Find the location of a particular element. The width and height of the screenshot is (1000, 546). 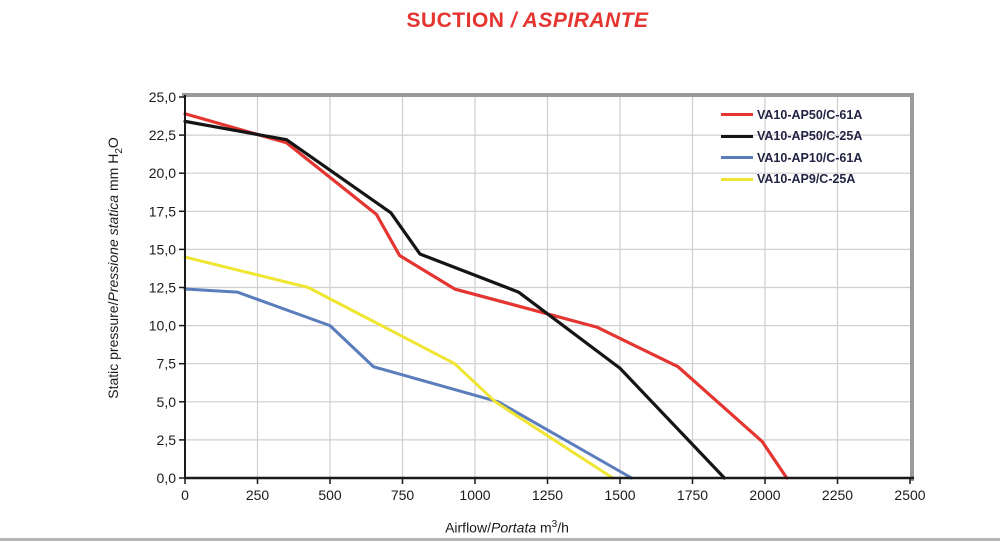

legend-label: VA10-AP50/C-61A is located at coordinates (810, 114).